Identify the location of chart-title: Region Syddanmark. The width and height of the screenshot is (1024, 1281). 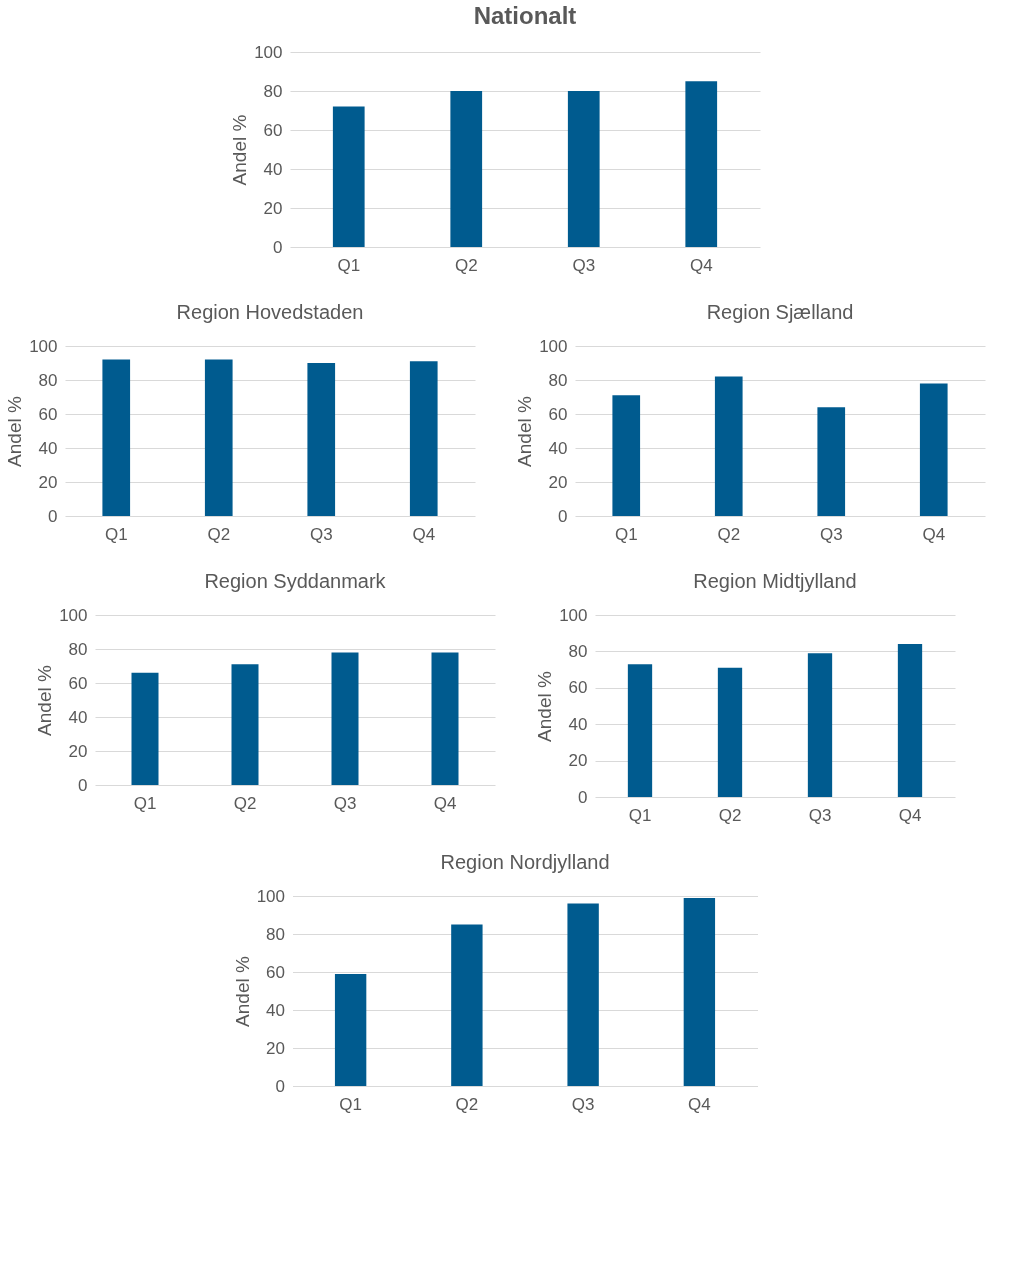
(295, 581).